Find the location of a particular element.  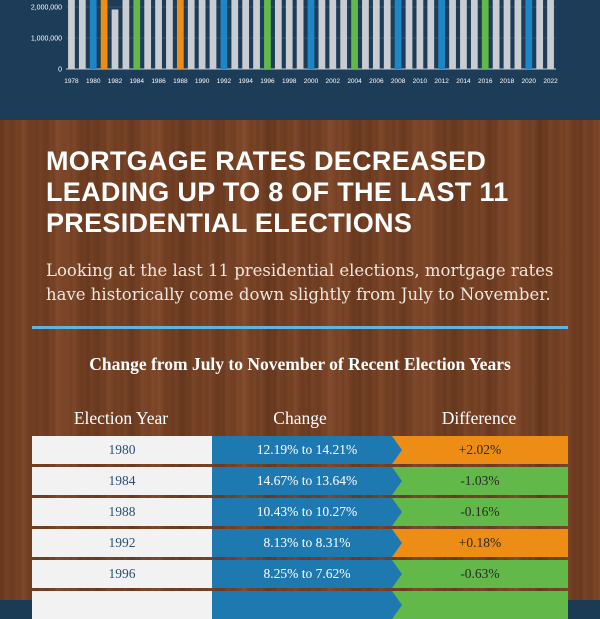

change-cell: 8.25% to 7.62% is located at coordinates (307, 574).